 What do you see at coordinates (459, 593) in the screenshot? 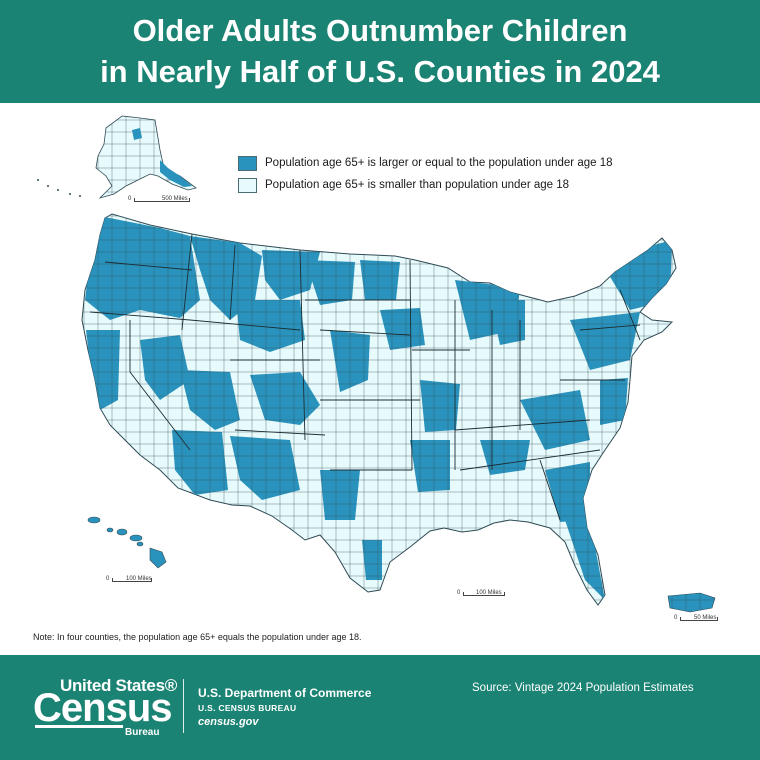
I see `conus-scale-zero: 0` at bounding box center [459, 593].